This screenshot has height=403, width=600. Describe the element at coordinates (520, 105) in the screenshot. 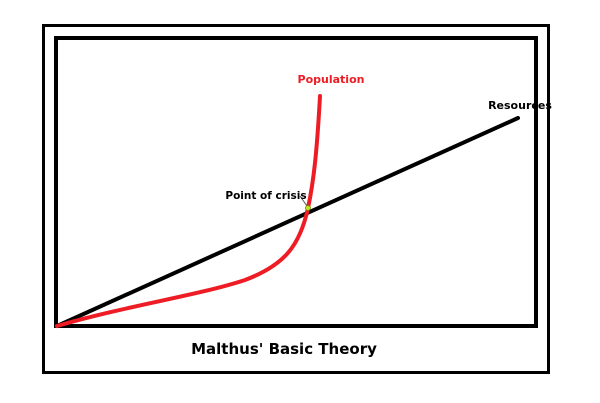

I see `resources-label: Resources` at that location.